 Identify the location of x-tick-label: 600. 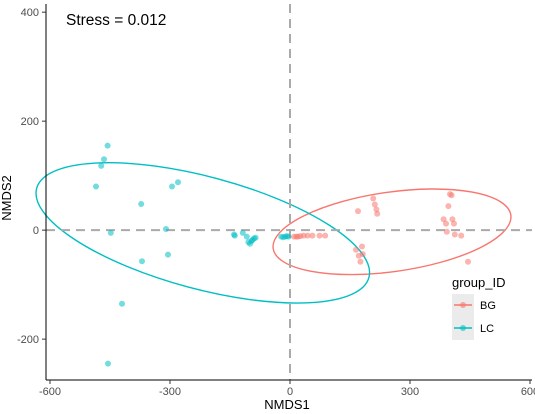
(528, 392).